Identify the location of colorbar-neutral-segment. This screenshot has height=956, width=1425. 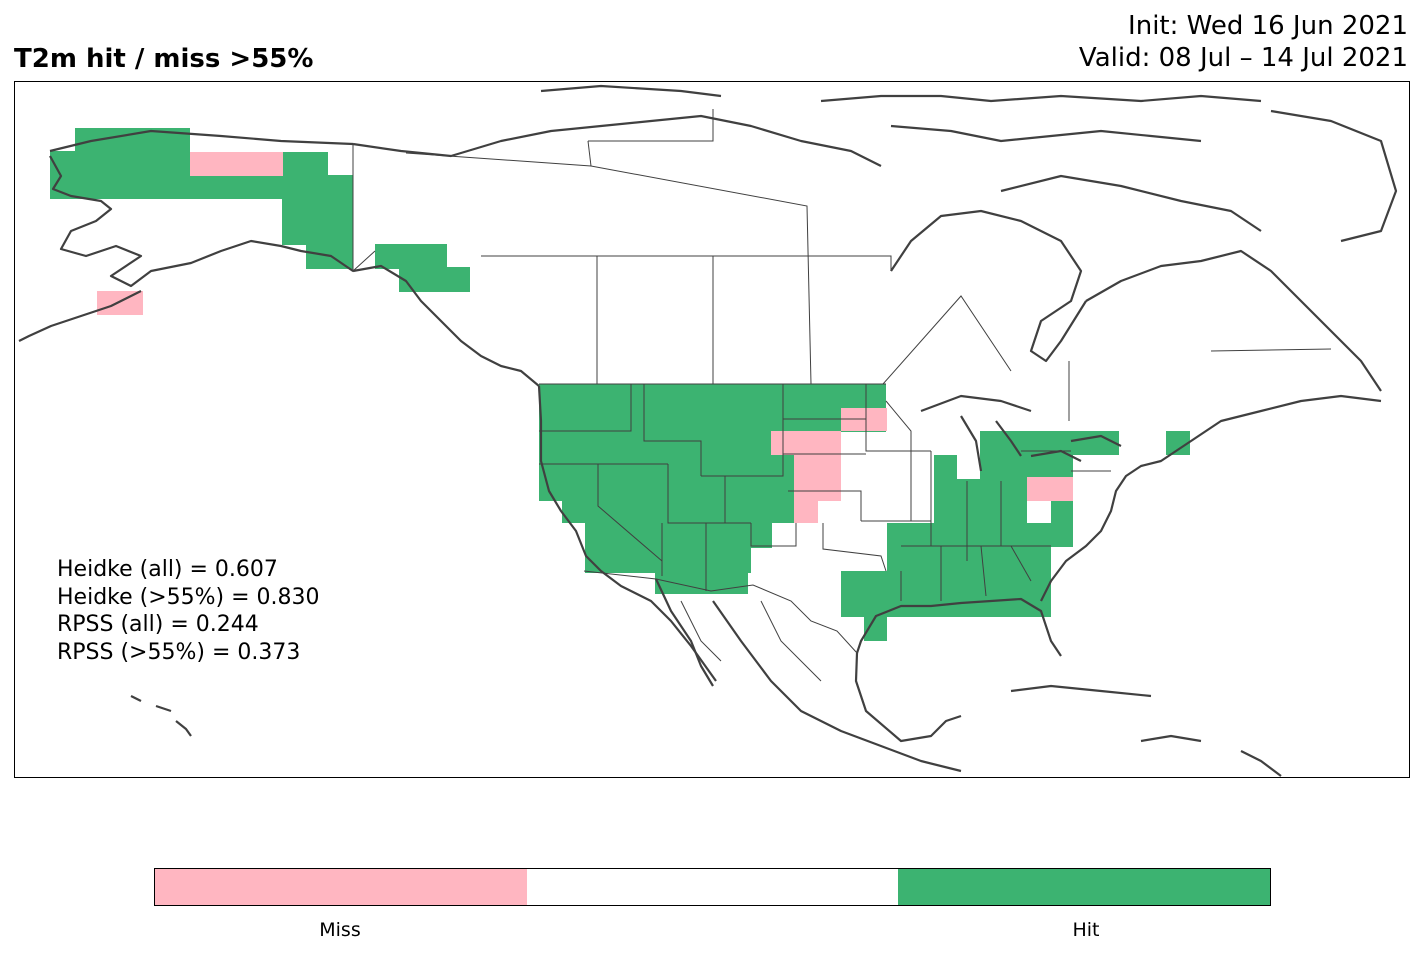
(712, 887).